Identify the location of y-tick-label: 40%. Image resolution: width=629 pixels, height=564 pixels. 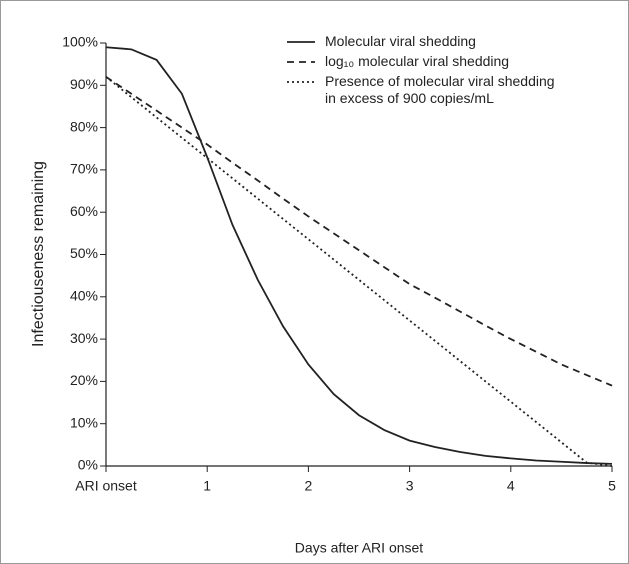
(84, 296).